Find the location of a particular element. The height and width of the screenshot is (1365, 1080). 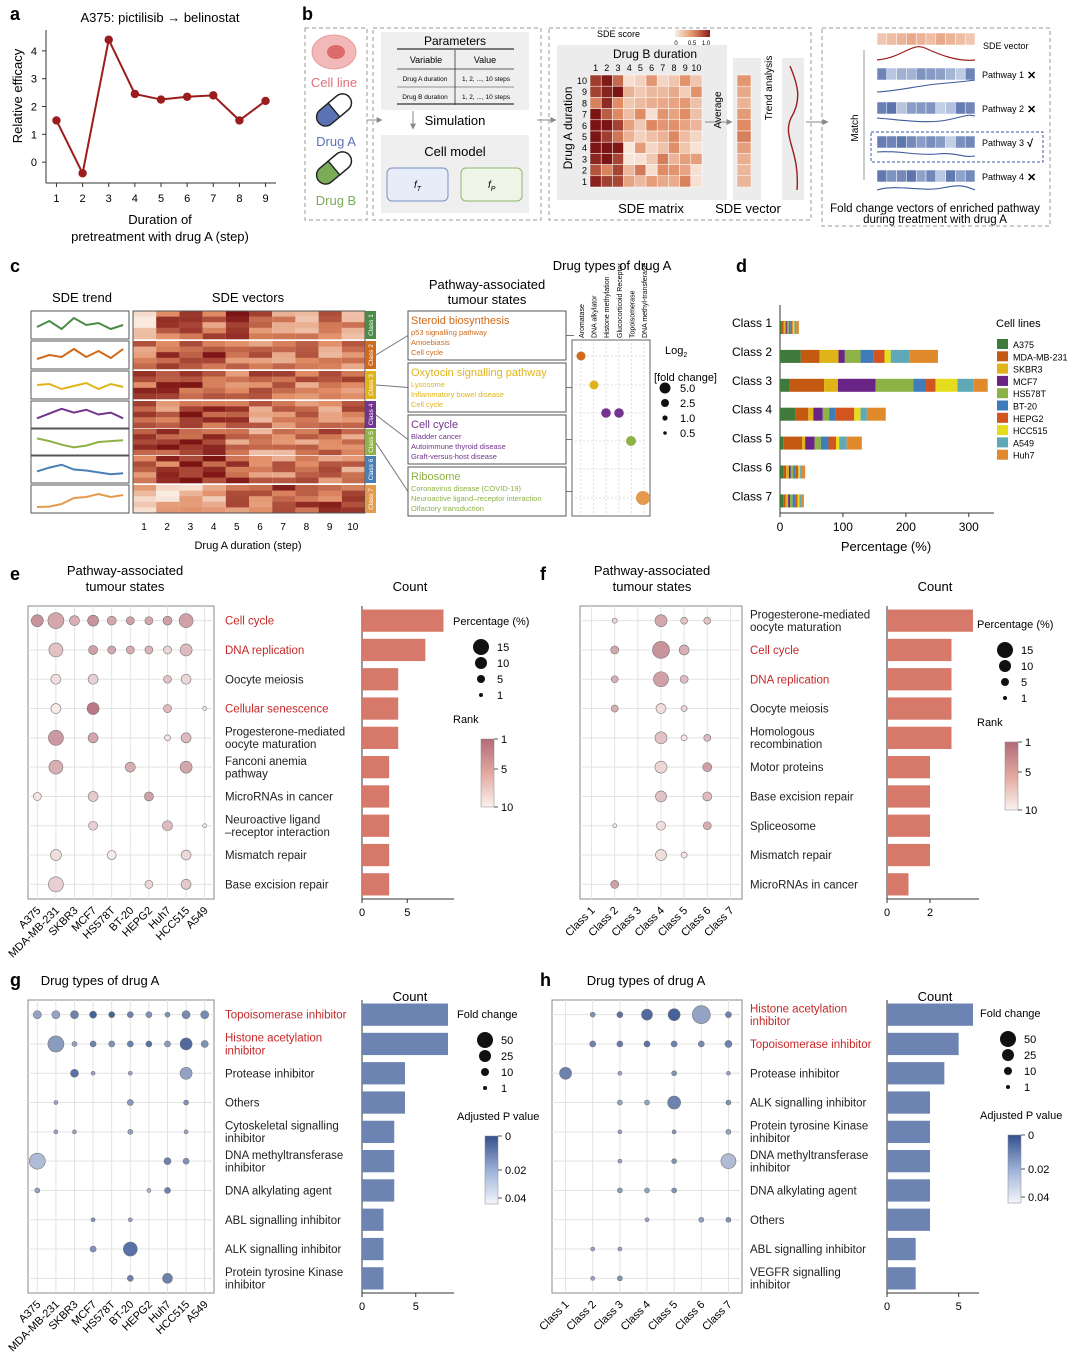

params-col-variable: Variable is located at coordinates (426, 60).